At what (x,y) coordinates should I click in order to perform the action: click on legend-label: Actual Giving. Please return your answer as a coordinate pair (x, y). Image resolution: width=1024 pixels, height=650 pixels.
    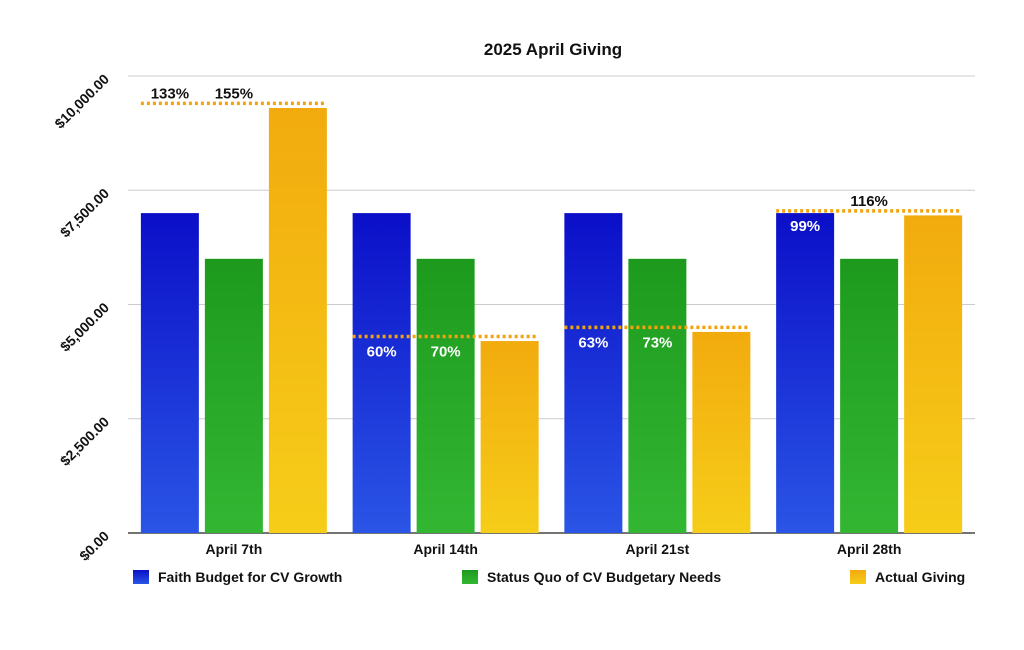
    Looking at the image, I should click on (920, 577).